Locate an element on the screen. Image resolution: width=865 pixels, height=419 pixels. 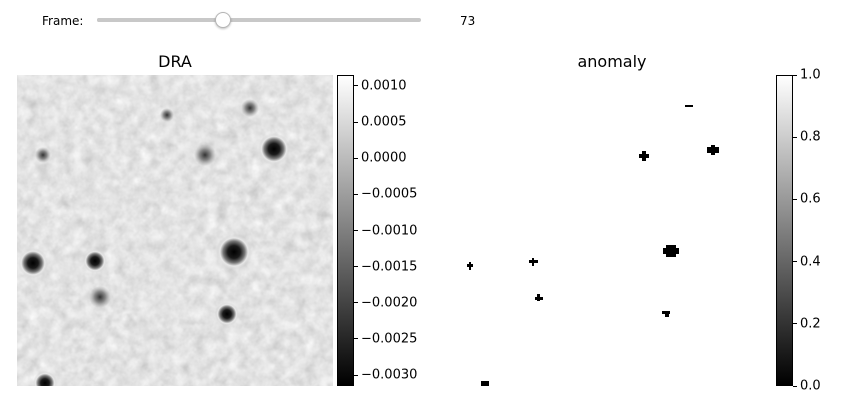
dra-colorbar-tick-label: −0.0030 is located at coordinates (389, 375).